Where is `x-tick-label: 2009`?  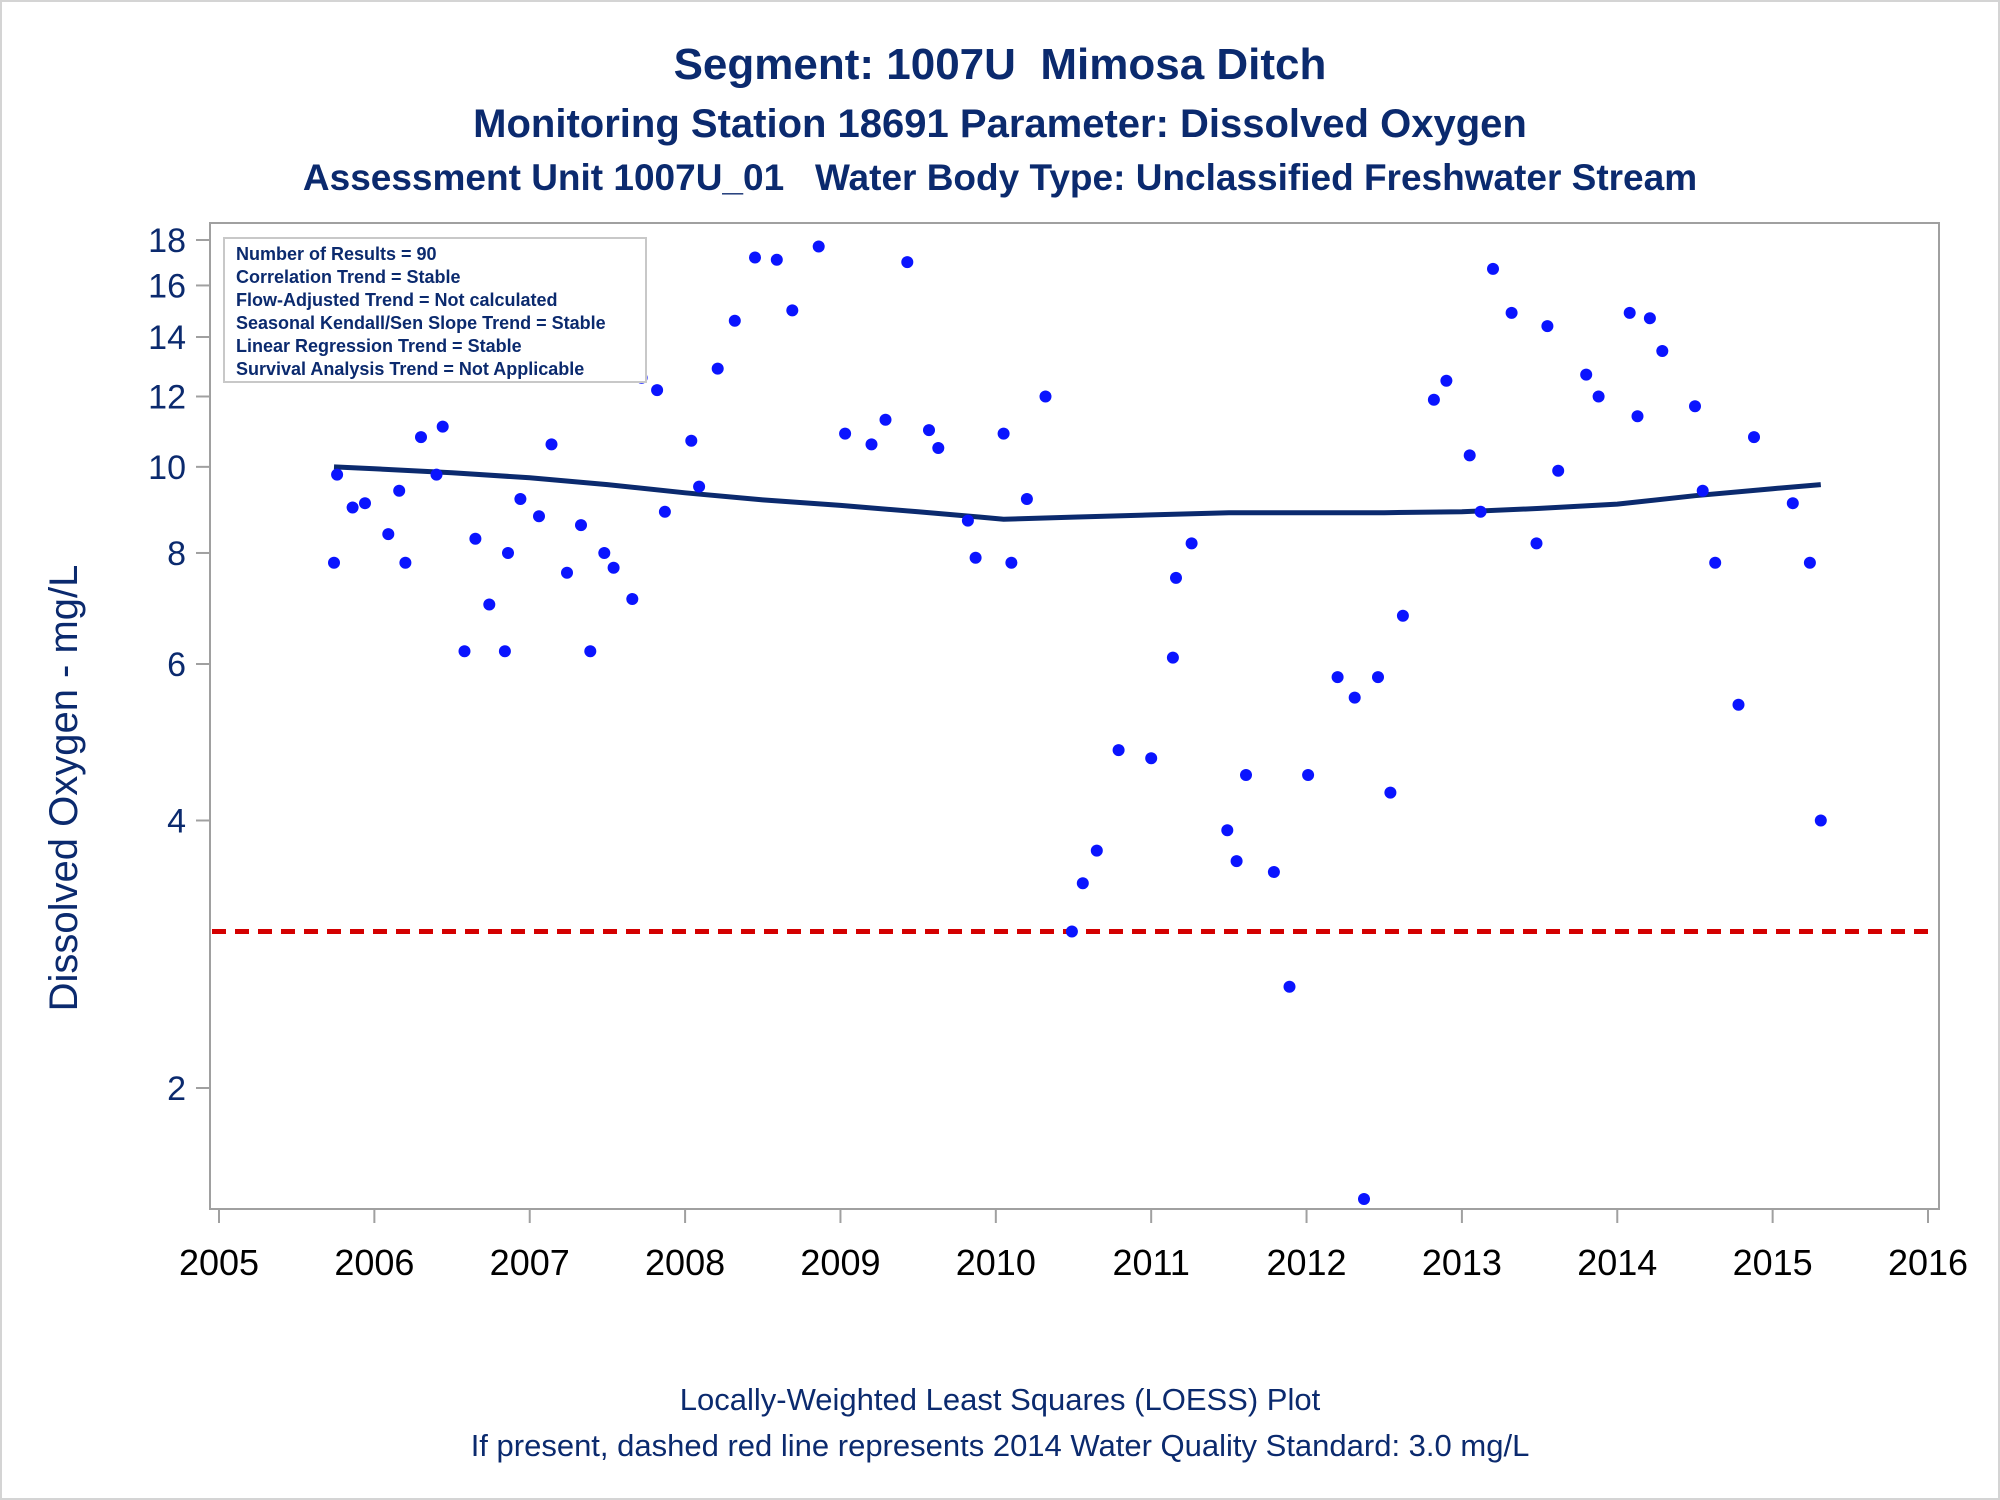 x-tick-label: 2009 is located at coordinates (840, 1262).